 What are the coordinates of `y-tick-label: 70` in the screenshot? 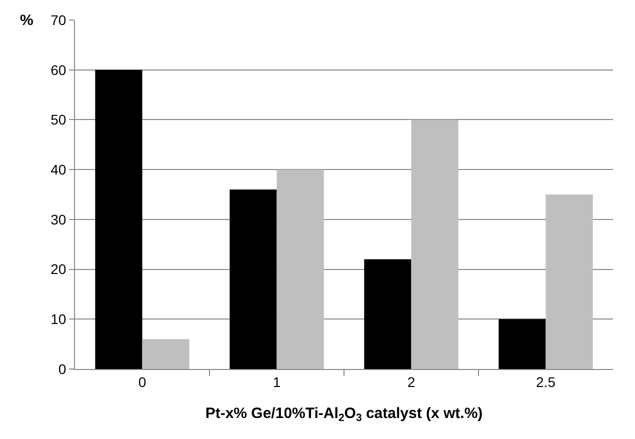 It's located at (58, 20).